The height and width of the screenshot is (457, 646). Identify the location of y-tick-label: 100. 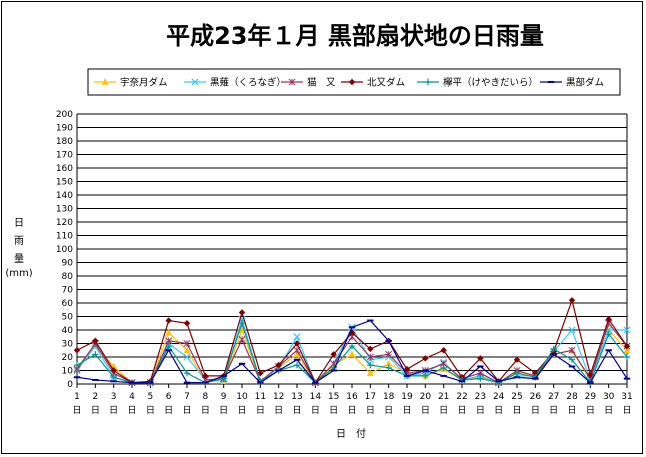
(64, 250).